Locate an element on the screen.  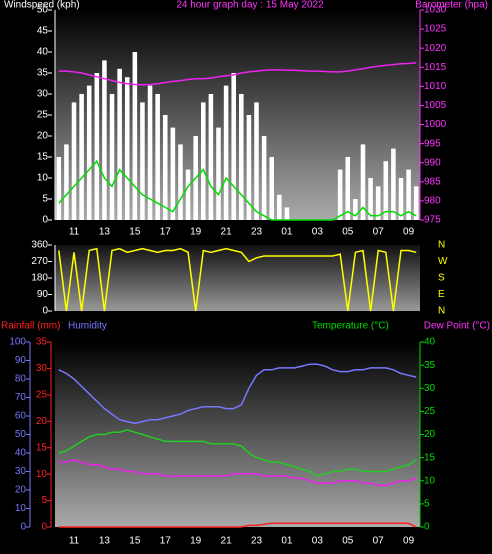
tick-label: 990 is located at coordinates (432, 162).